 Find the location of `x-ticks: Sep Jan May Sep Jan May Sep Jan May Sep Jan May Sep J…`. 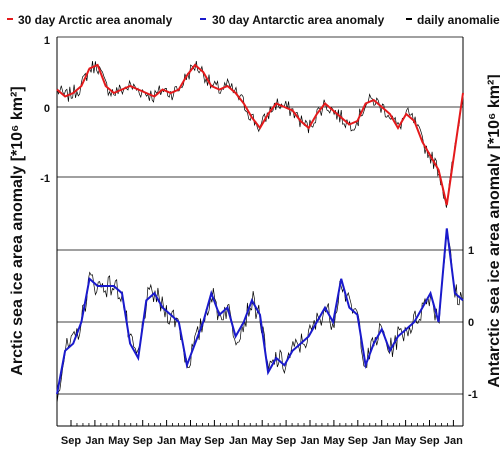

x-ticks: Sep Jan May Sep Jan May Sep Jan May Sep Jan May Sep J… is located at coordinates (262, 433).